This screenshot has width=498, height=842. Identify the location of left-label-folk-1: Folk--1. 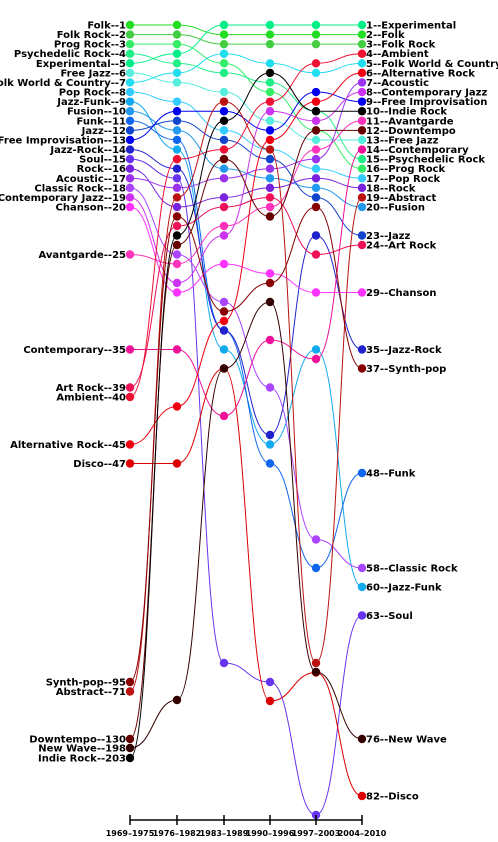
(106, 26).